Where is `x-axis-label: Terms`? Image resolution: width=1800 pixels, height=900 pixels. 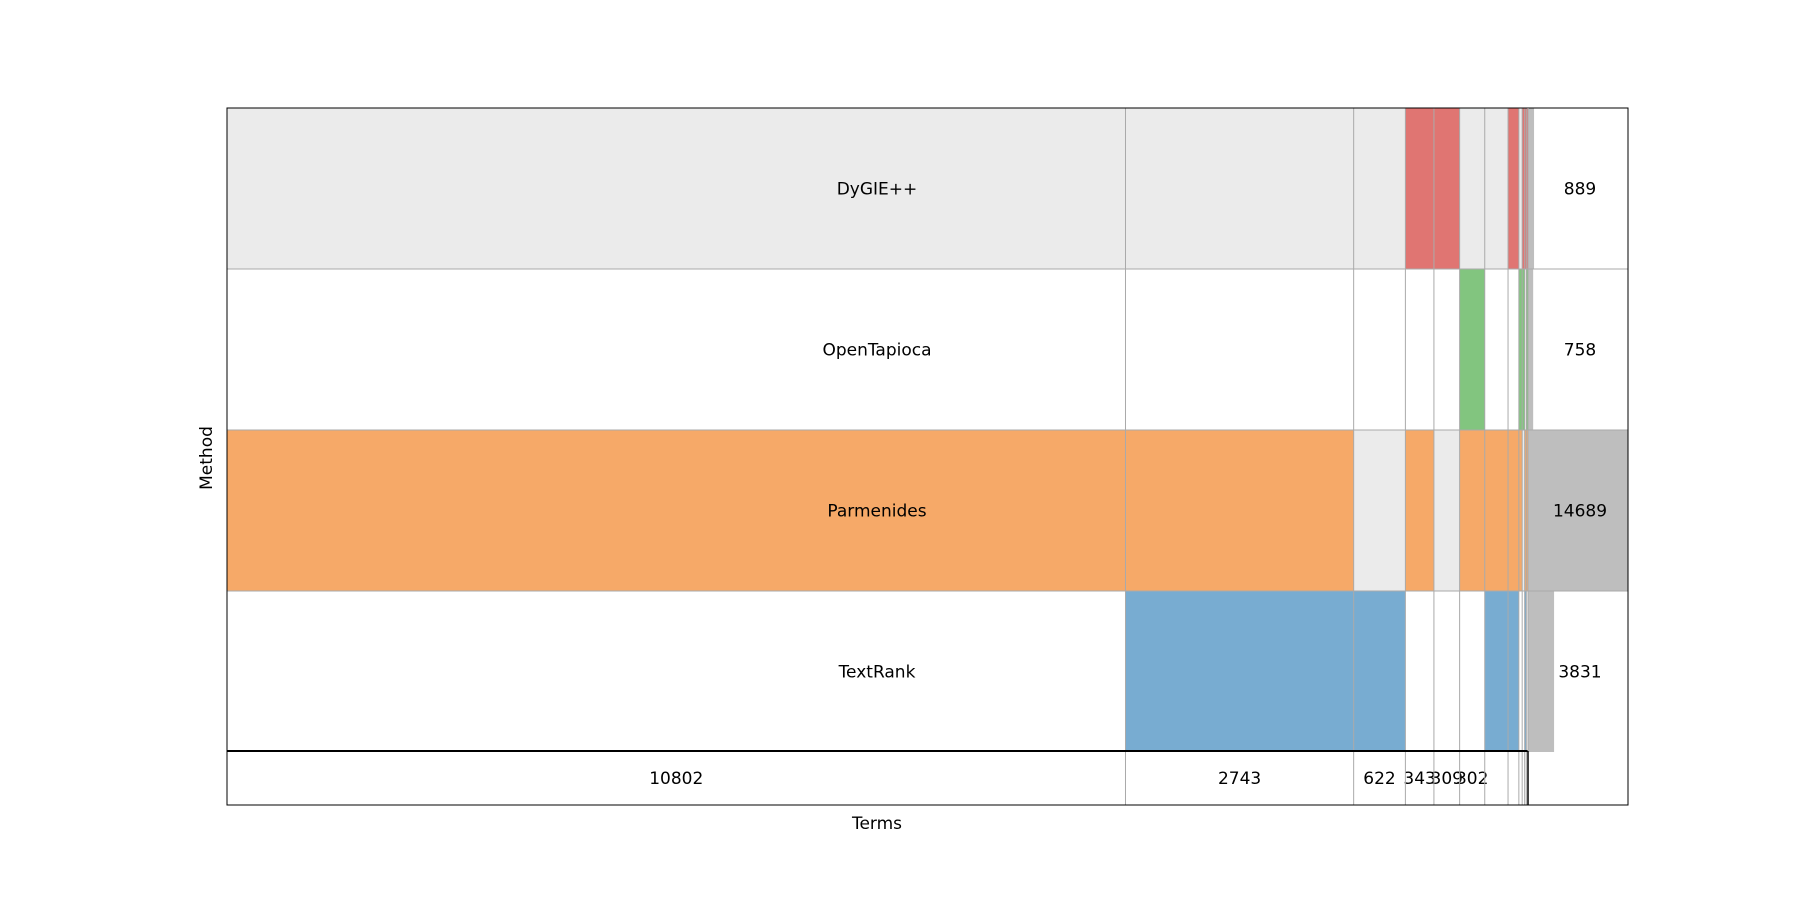 x-axis-label: Terms is located at coordinates (876, 824).